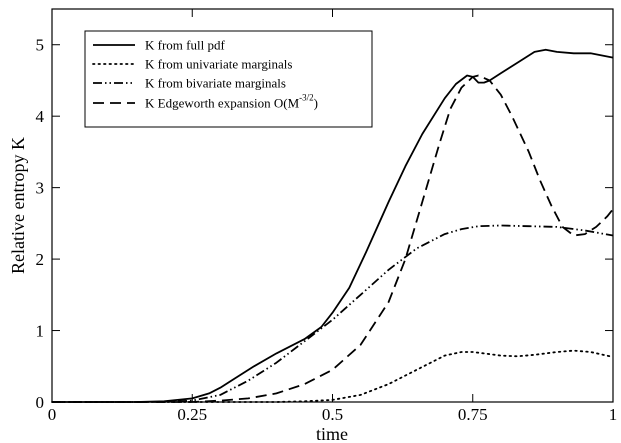 The height and width of the screenshot is (443, 621). What do you see at coordinates (40, 188) in the screenshot?
I see `y-tick-label: 3` at bounding box center [40, 188].